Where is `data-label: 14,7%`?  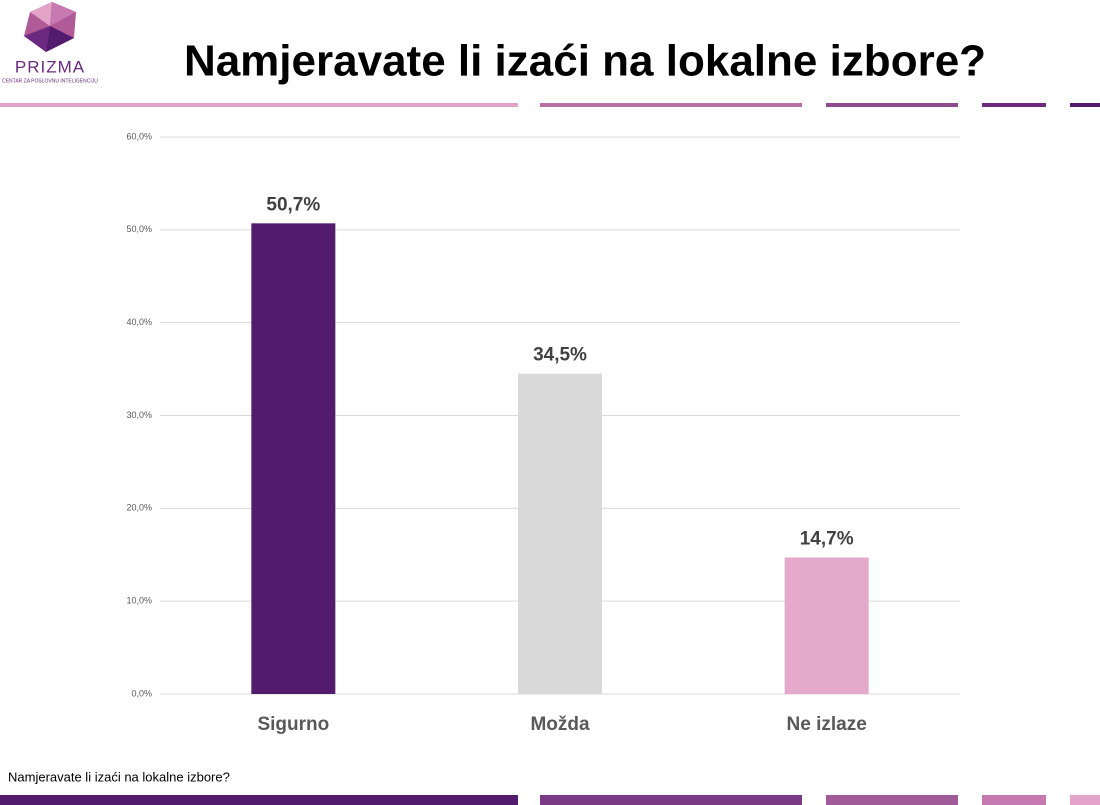 data-label: 14,7% is located at coordinates (827, 539).